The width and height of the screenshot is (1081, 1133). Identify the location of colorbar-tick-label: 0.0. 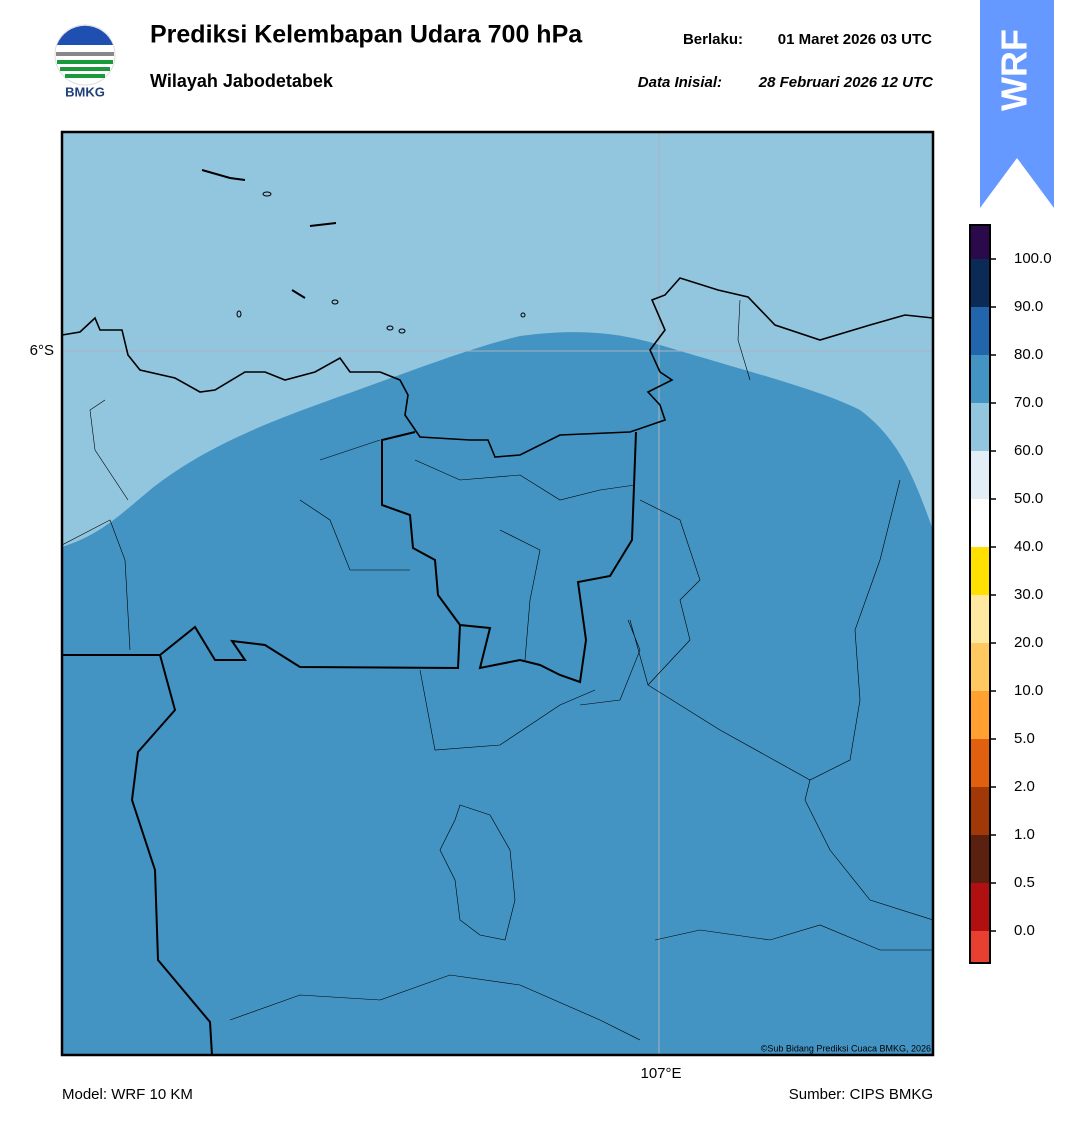
(1024, 930).